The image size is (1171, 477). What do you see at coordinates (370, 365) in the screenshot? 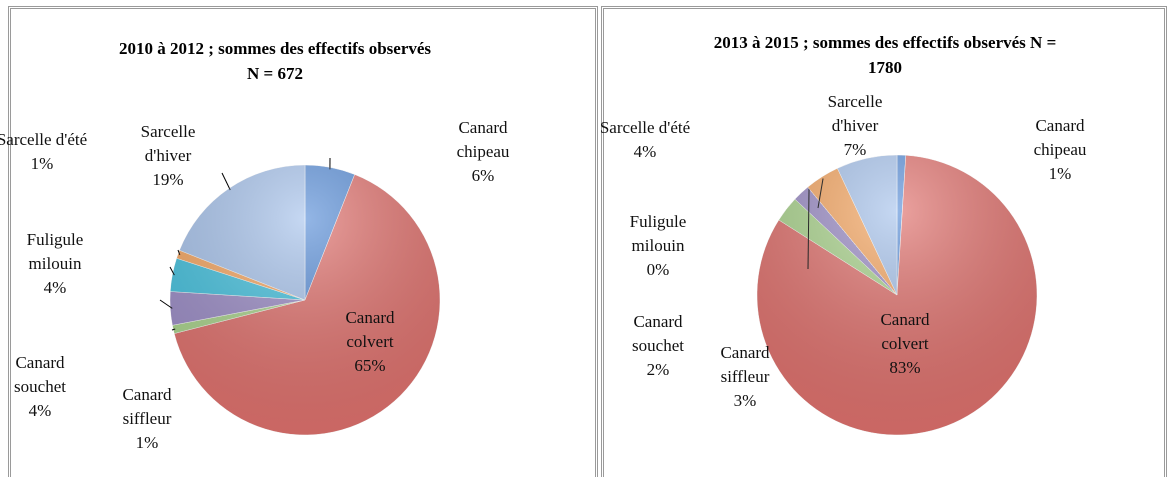
I see `value-label: 65%` at bounding box center [370, 365].